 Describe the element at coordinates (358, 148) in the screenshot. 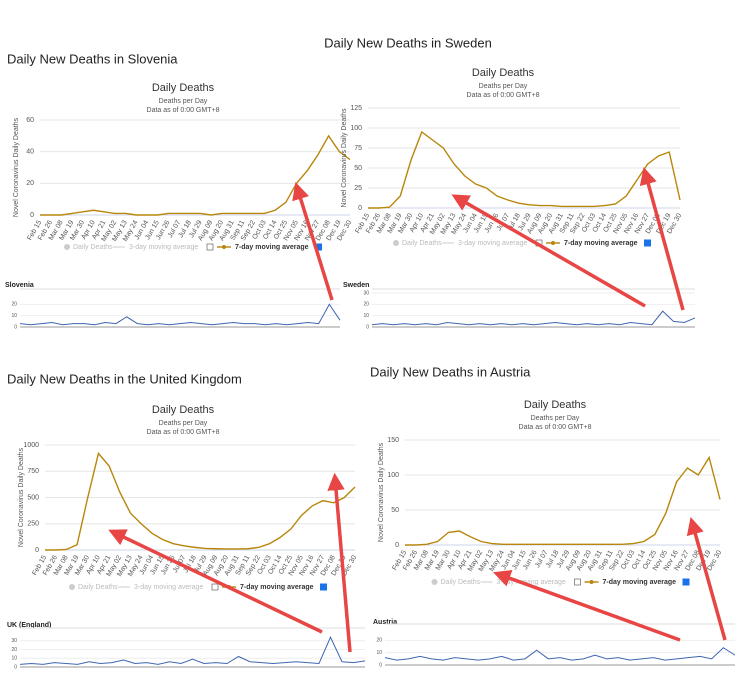

I see `y-tick-label: 75` at that location.